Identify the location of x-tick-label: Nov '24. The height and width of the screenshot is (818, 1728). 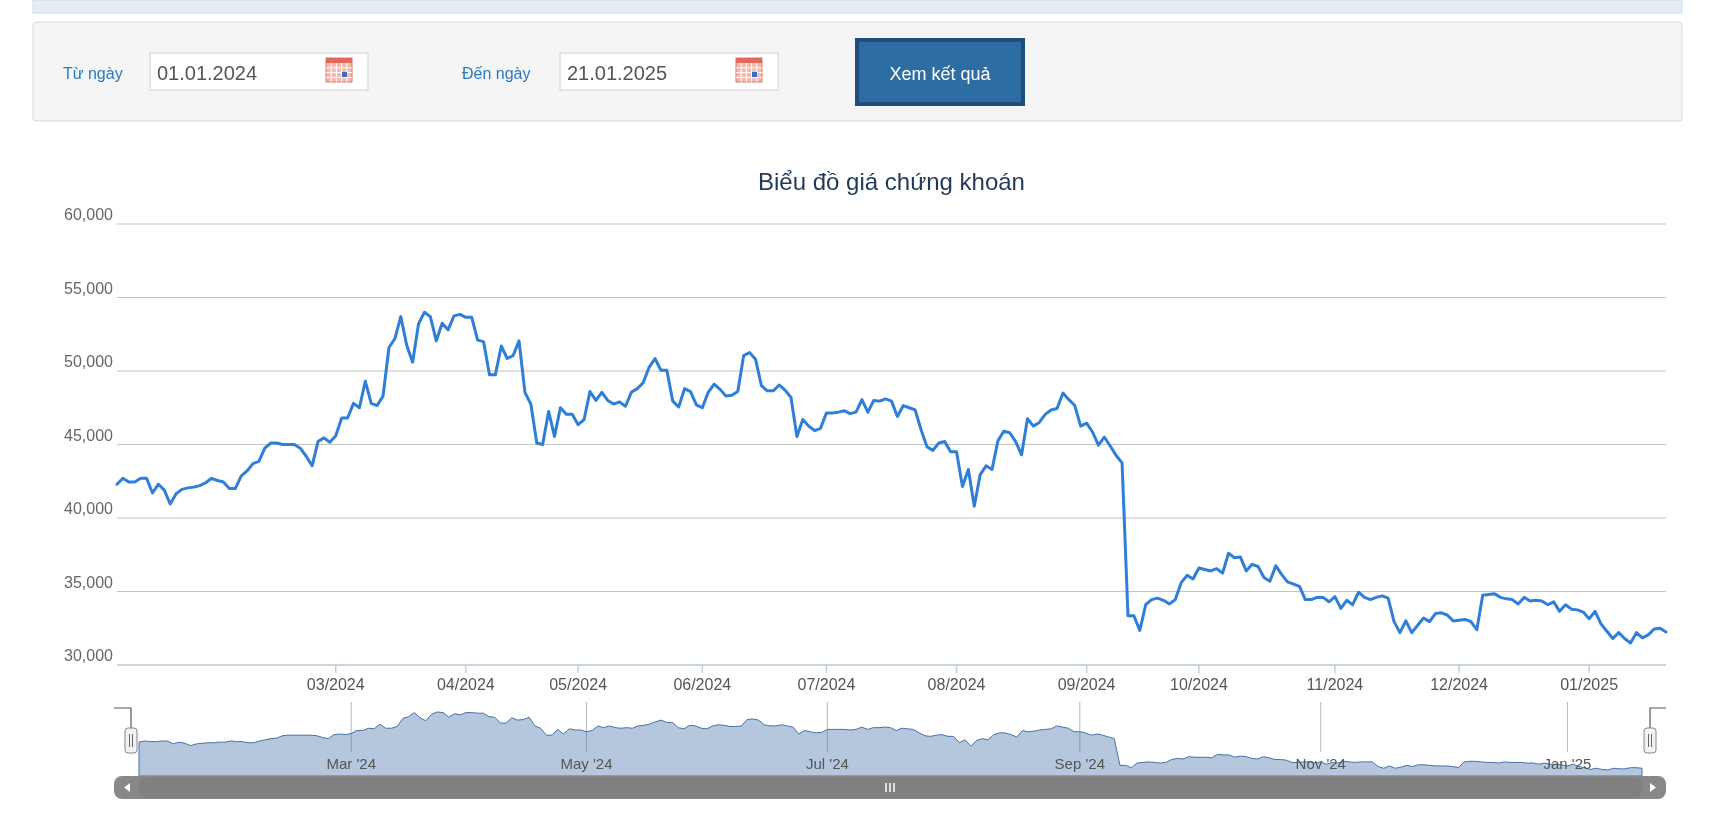
(1320, 763).